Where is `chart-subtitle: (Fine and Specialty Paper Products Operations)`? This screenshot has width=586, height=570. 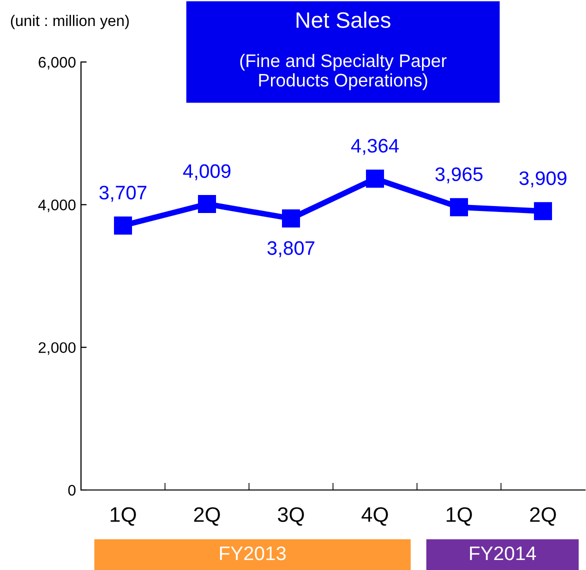 chart-subtitle: (Fine and Specialty Paper Products Operations) is located at coordinates (343, 72).